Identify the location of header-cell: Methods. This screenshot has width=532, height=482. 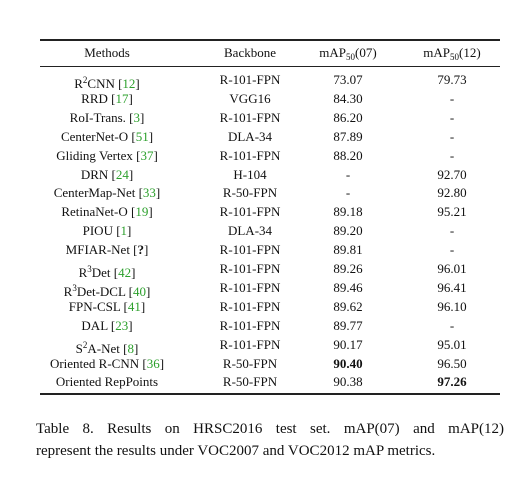
(107, 53).